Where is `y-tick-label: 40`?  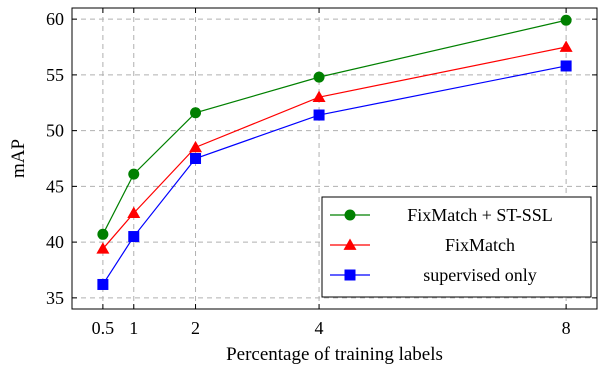
y-tick-label: 40 is located at coordinates (55, 242).